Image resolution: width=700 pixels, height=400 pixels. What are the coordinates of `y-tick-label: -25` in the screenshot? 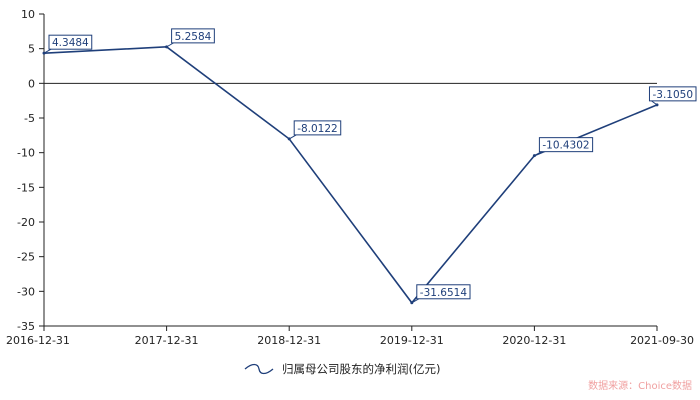 It's located at (26, 257).